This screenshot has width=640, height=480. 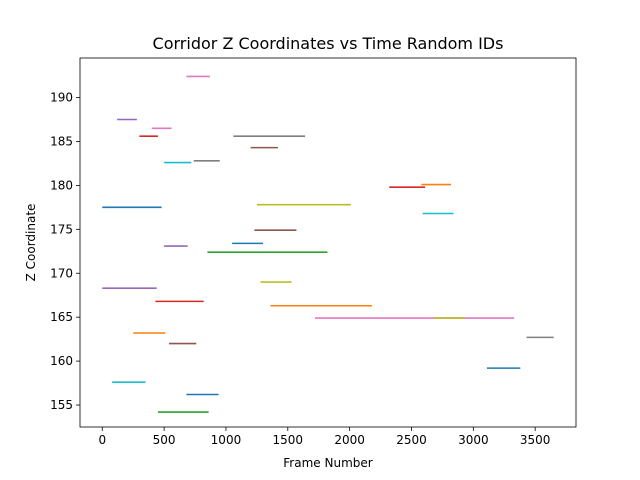 I want to click on y-tick-label: 155, so click(x=61, y=405).